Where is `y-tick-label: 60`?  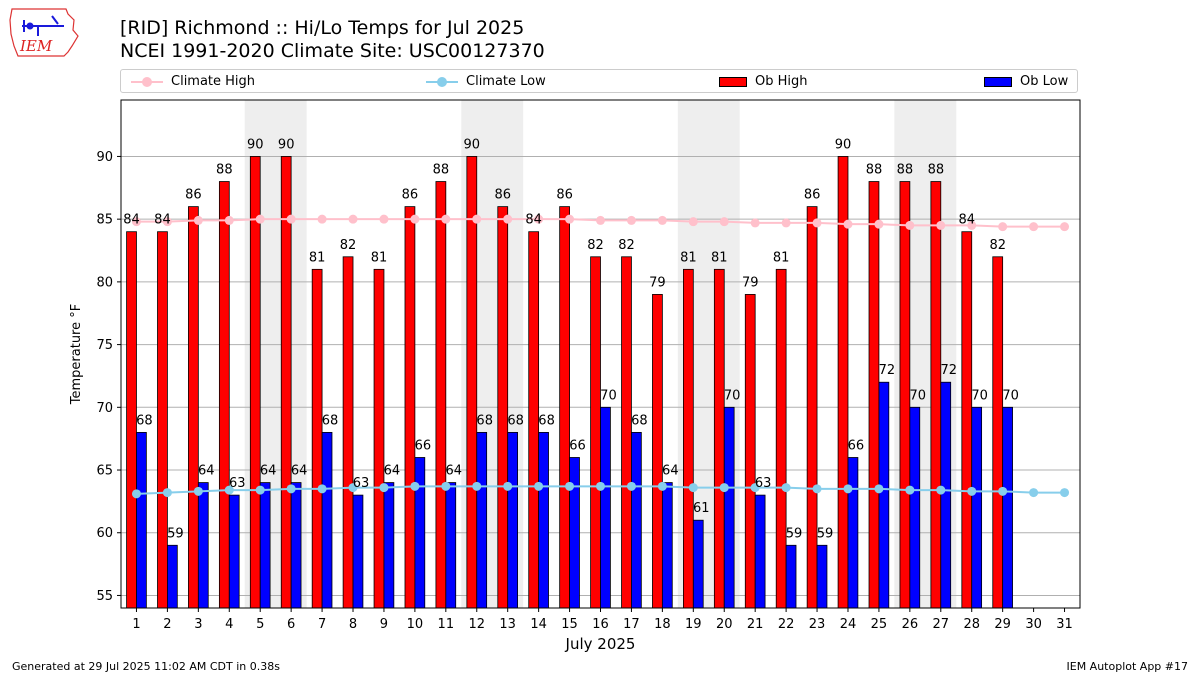 y-tick-label: 60 is located at coordinates (104, 533).